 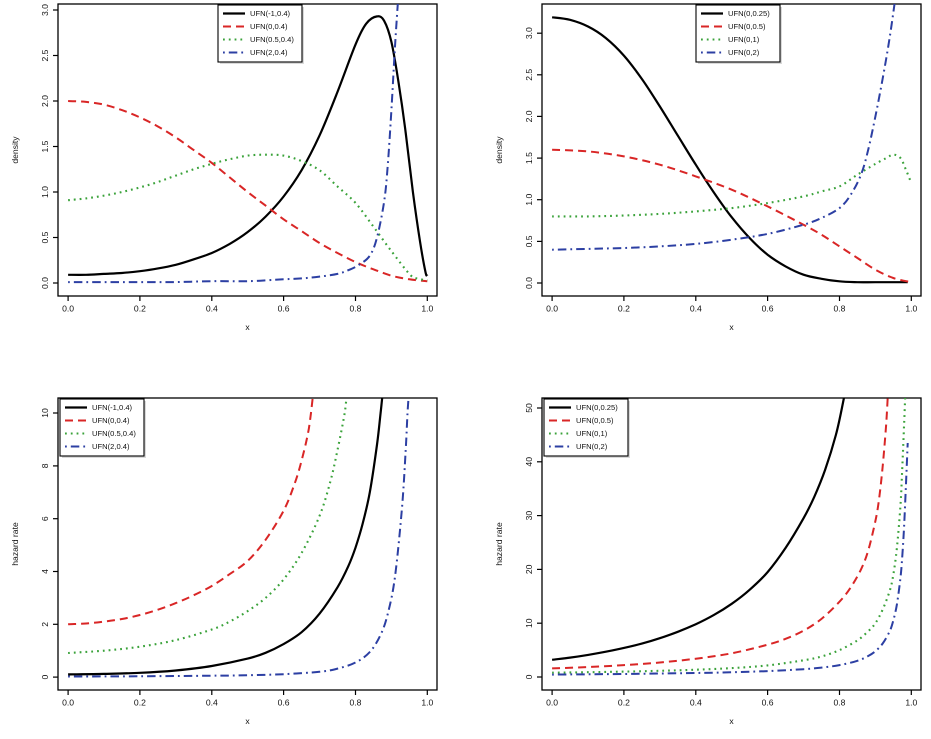 I want to click on y-tick-label: 50, so click(x=529, y=408).